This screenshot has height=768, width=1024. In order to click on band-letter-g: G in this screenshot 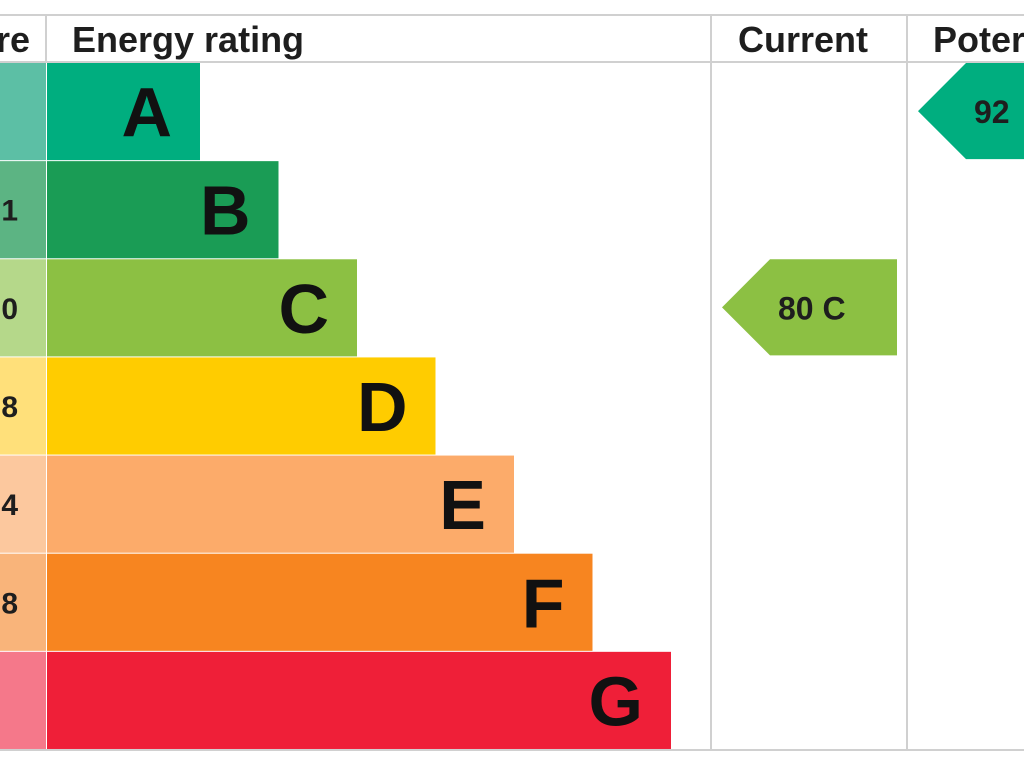, I will do `click(616, 701)`.